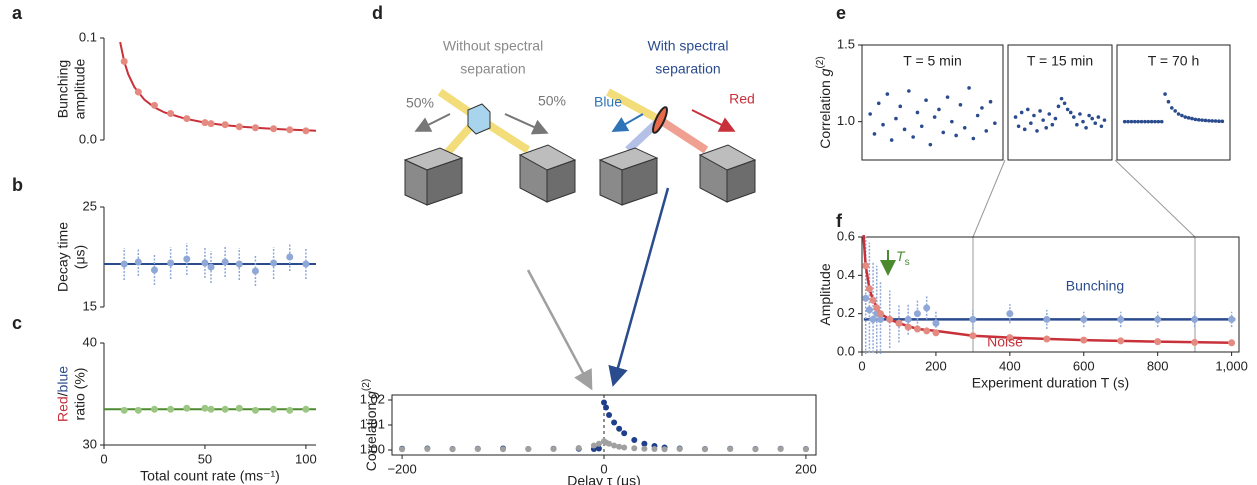 The image size is (1257, 485). What do you see at coordinates (1231, 365) in the screenshot?
I see `x-tick-label: 1,000` at bounding box center [1231, 365].